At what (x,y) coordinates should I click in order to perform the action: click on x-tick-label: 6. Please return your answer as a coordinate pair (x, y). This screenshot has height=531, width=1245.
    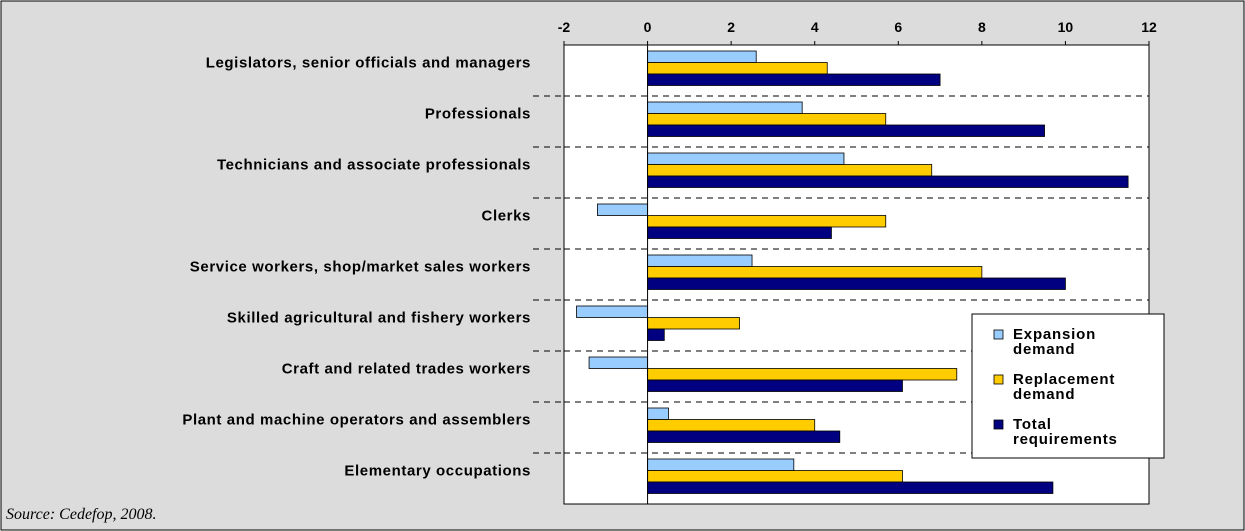
    Looking at the image, I should click on (898, 27).